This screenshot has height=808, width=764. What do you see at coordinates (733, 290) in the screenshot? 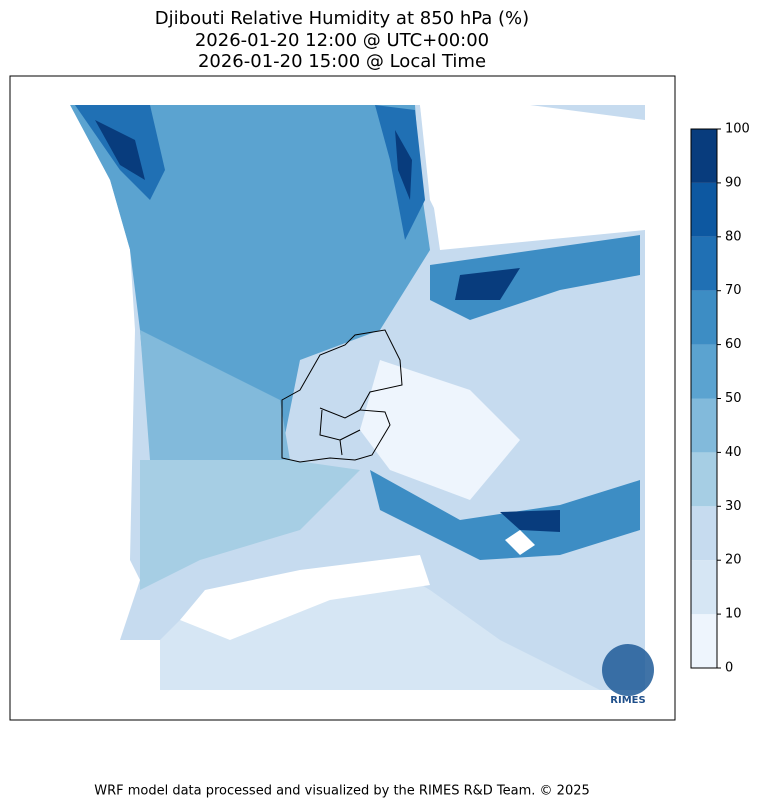
I see `tick-label: 70` at bounding box center [733, 290].